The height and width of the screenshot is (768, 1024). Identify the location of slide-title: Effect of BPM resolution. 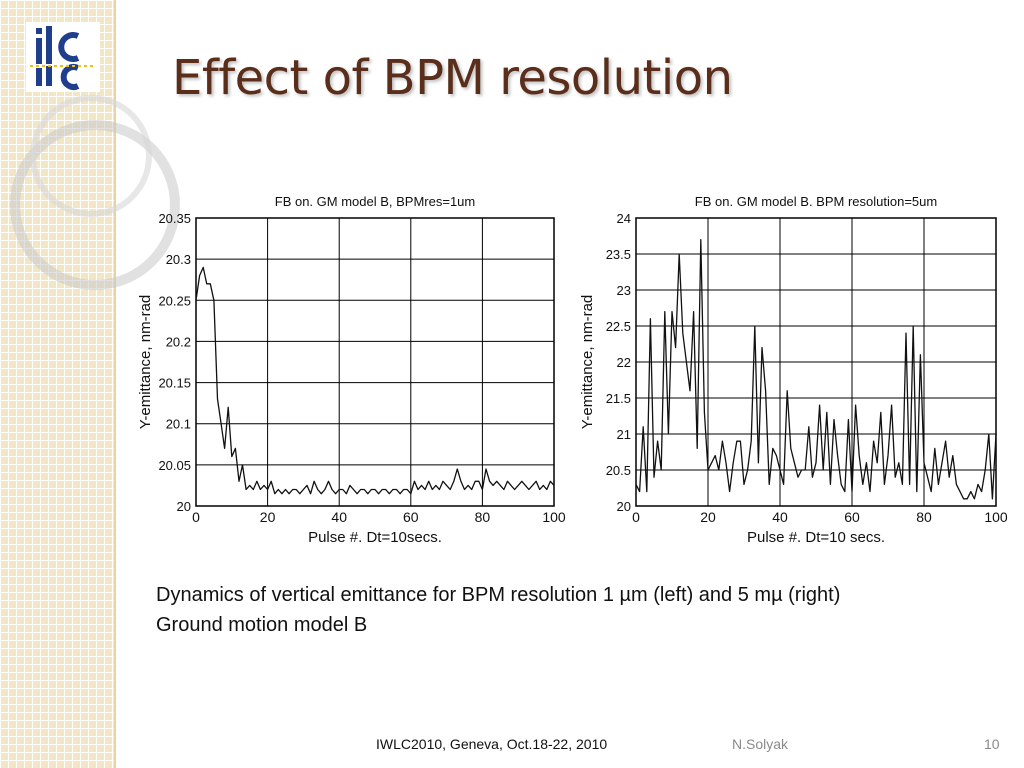
(452, 78).